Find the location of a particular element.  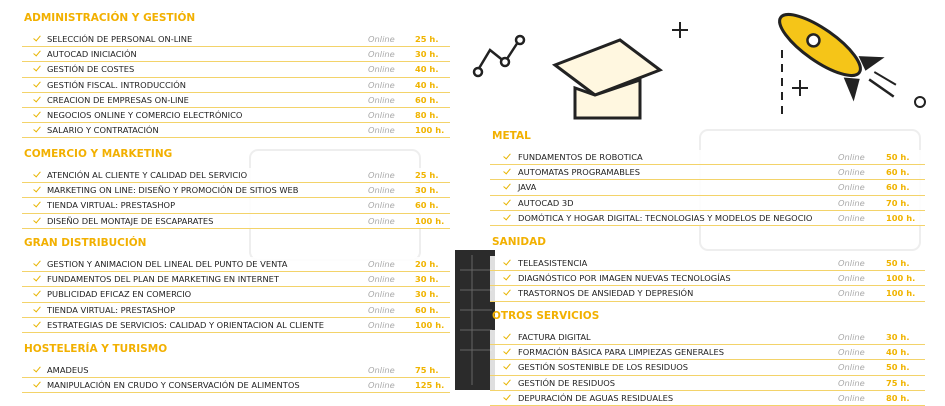

section-title: SANIDAD is located at coordinates (519, 242).